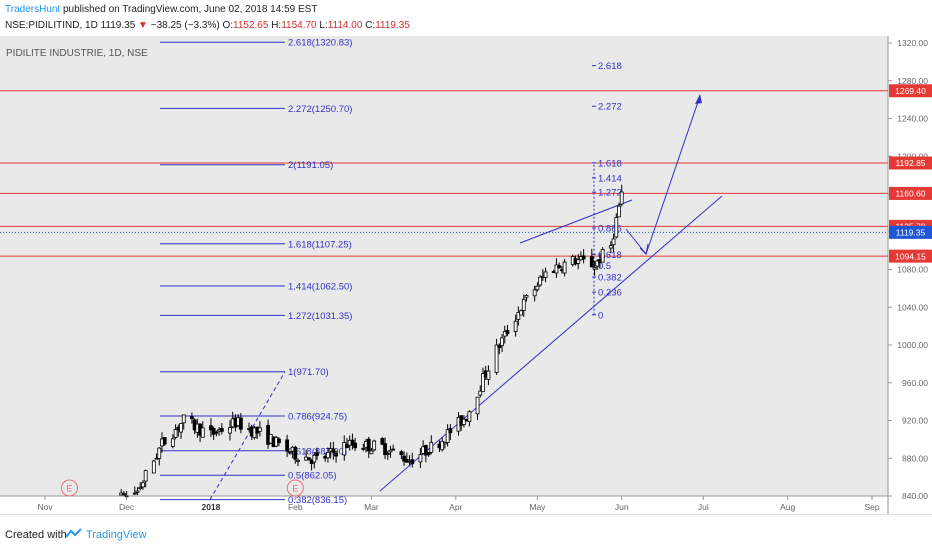  What do you see at coordinates (915, 458) in the screenshot?
I see `y-tick-label: 880.00` at bounding box center [915, 458].